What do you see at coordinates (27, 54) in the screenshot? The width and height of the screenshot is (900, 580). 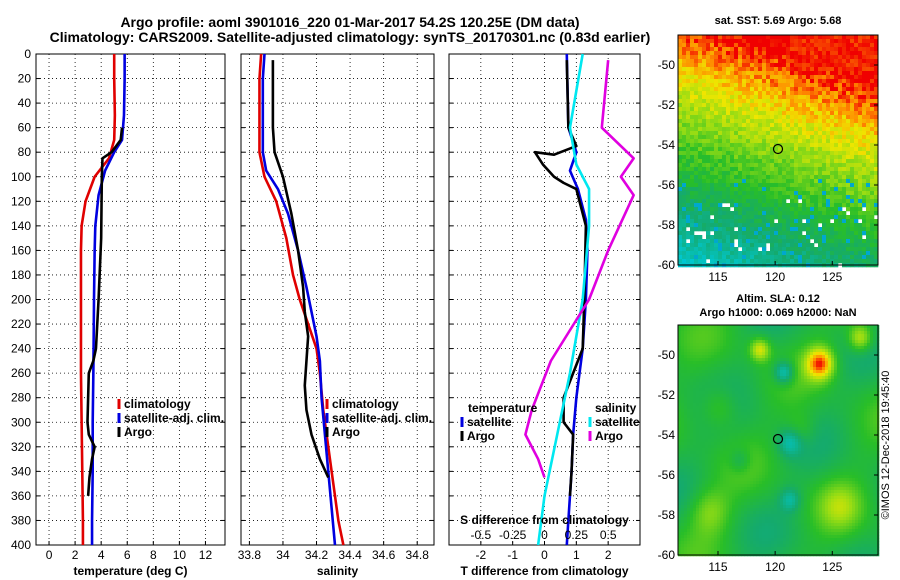 I see `depth-tick-label: 0` at bounding box center [27, 54].